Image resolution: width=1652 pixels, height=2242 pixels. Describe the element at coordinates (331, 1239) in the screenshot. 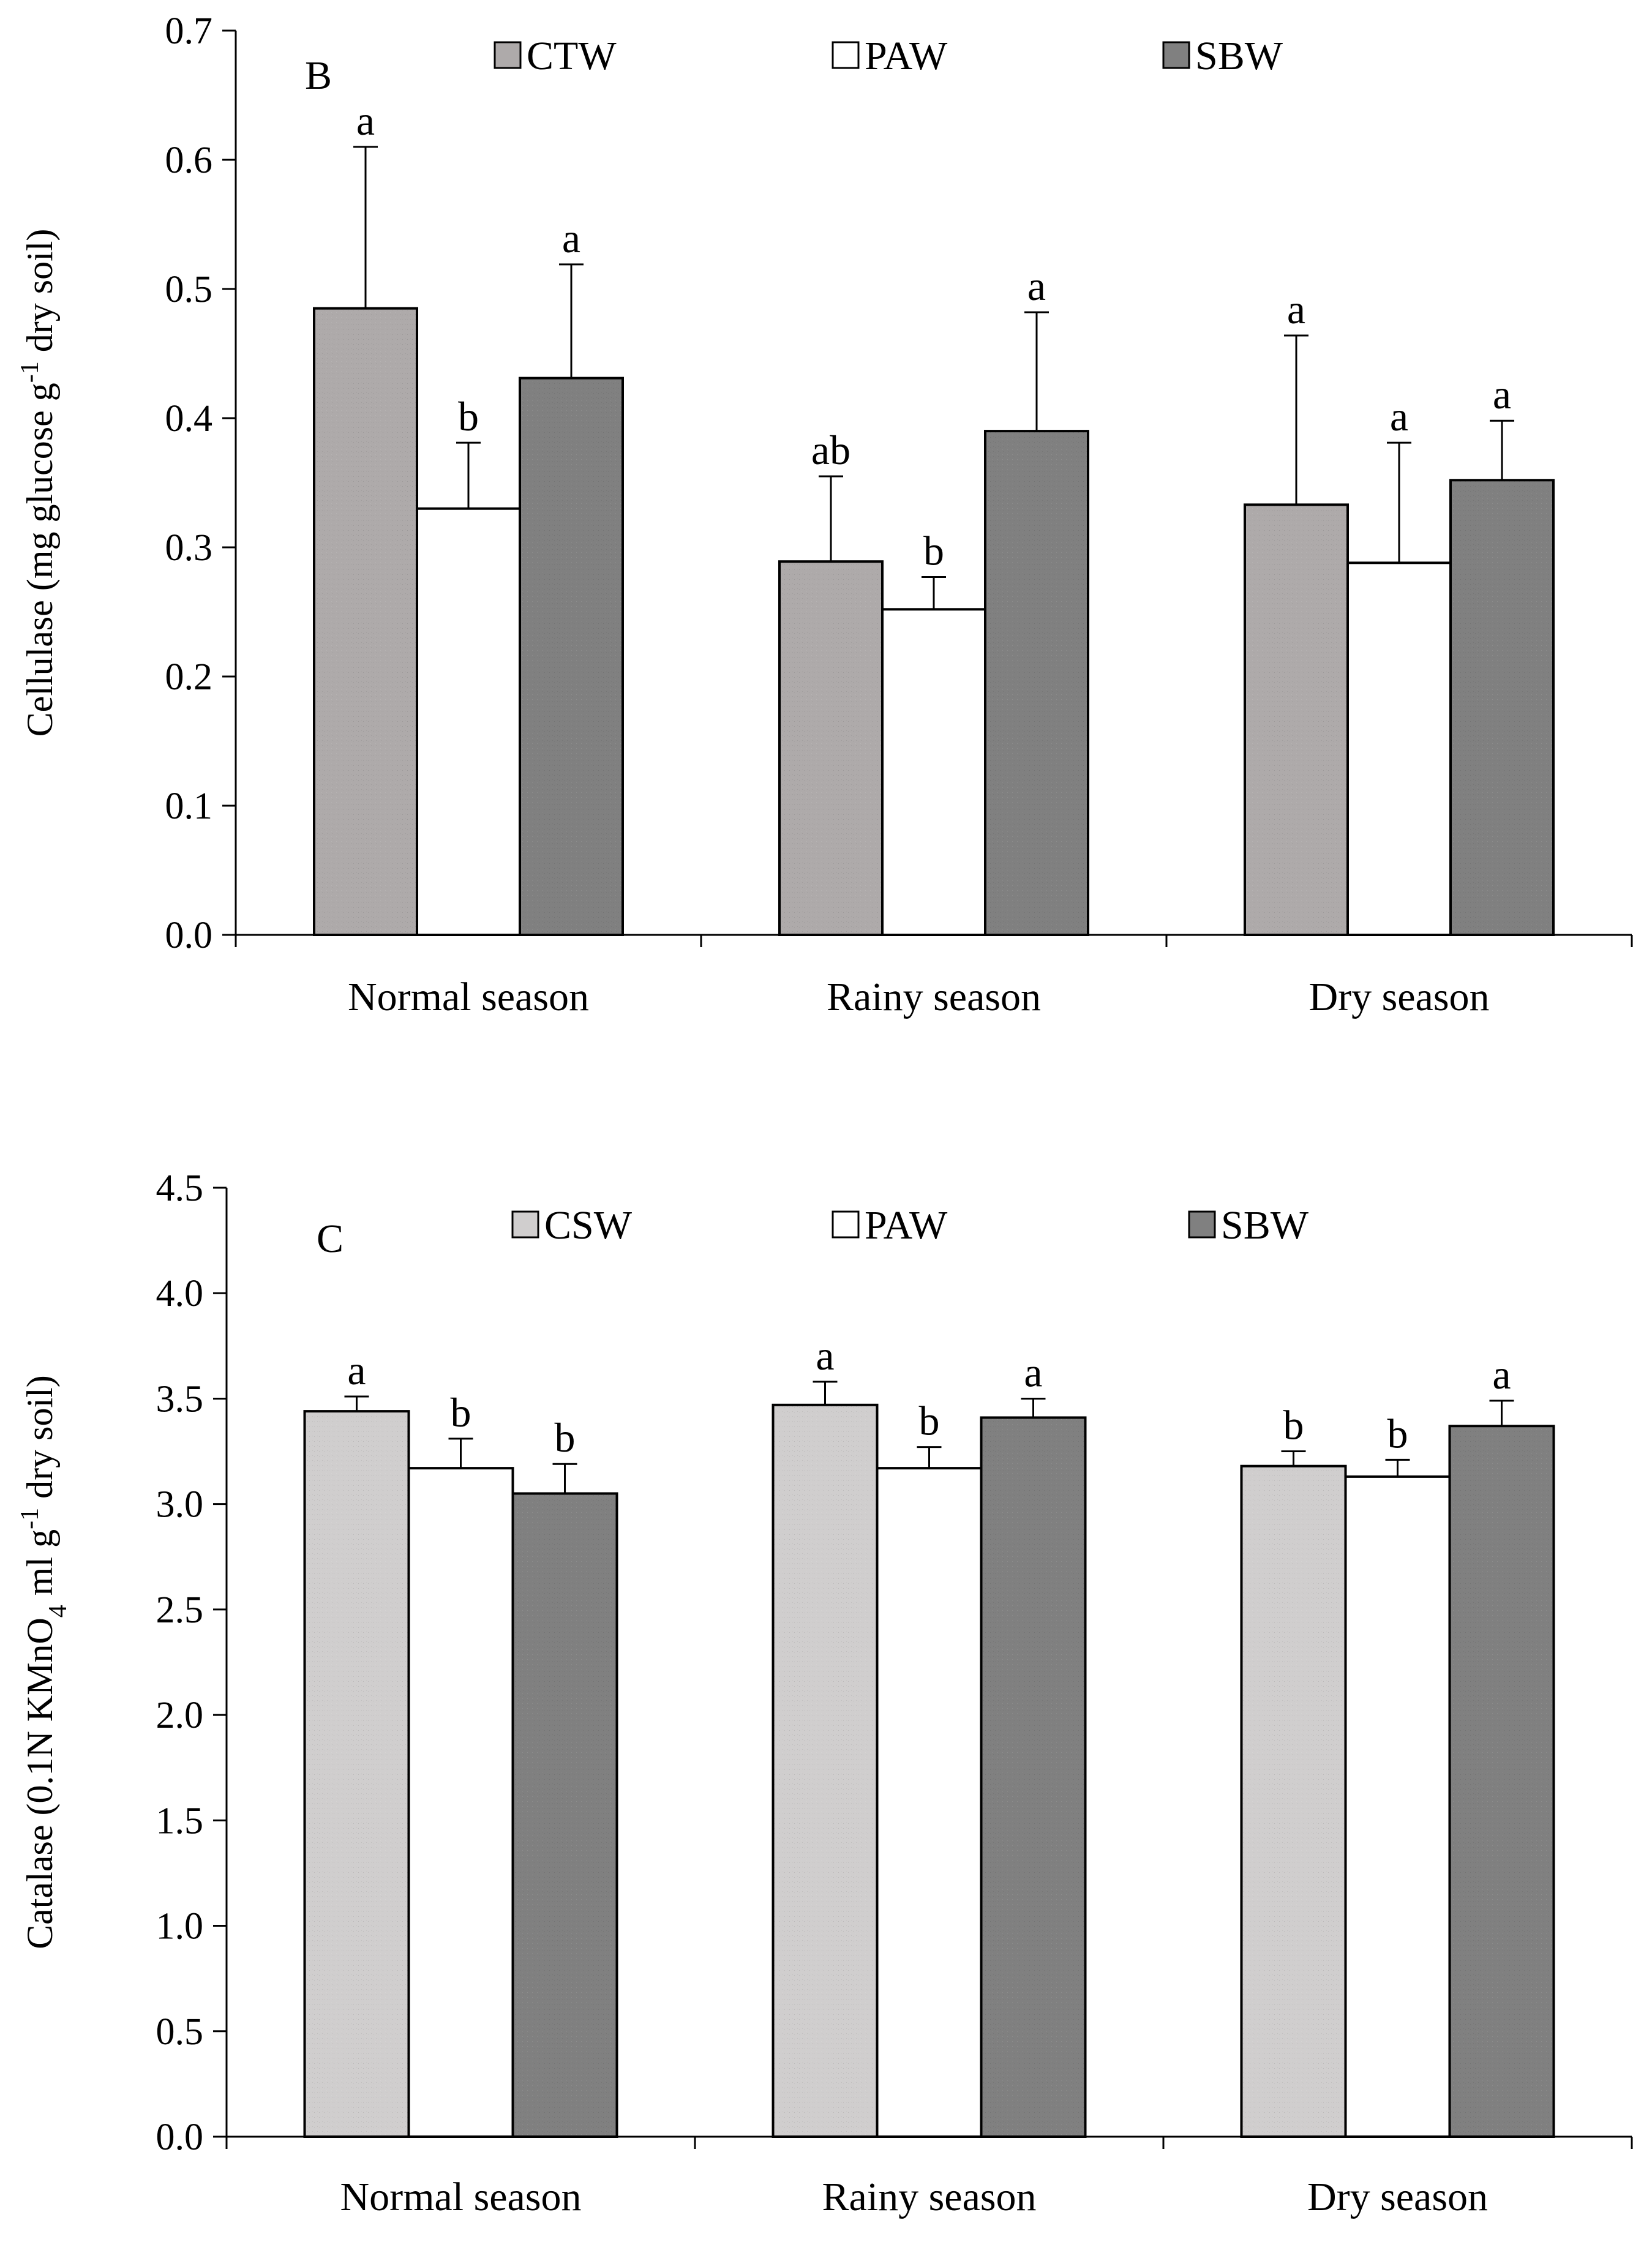

I see `panel-letter: C` at that location.